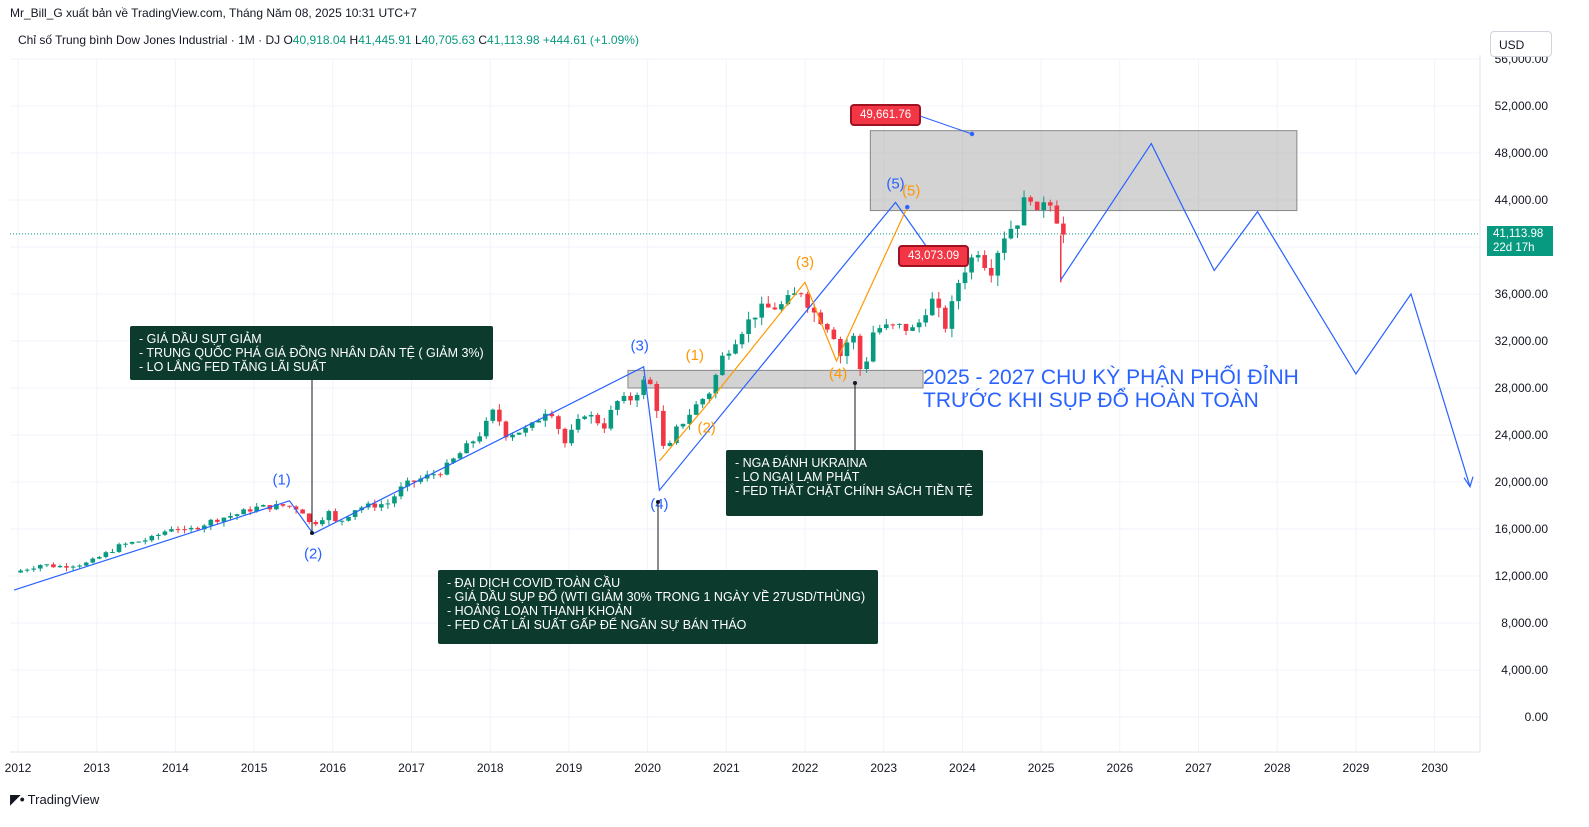 The width and height of the screenshot is (1589, 827). I want to click on price-tag-high: 49,661.76, so click(886, 115).